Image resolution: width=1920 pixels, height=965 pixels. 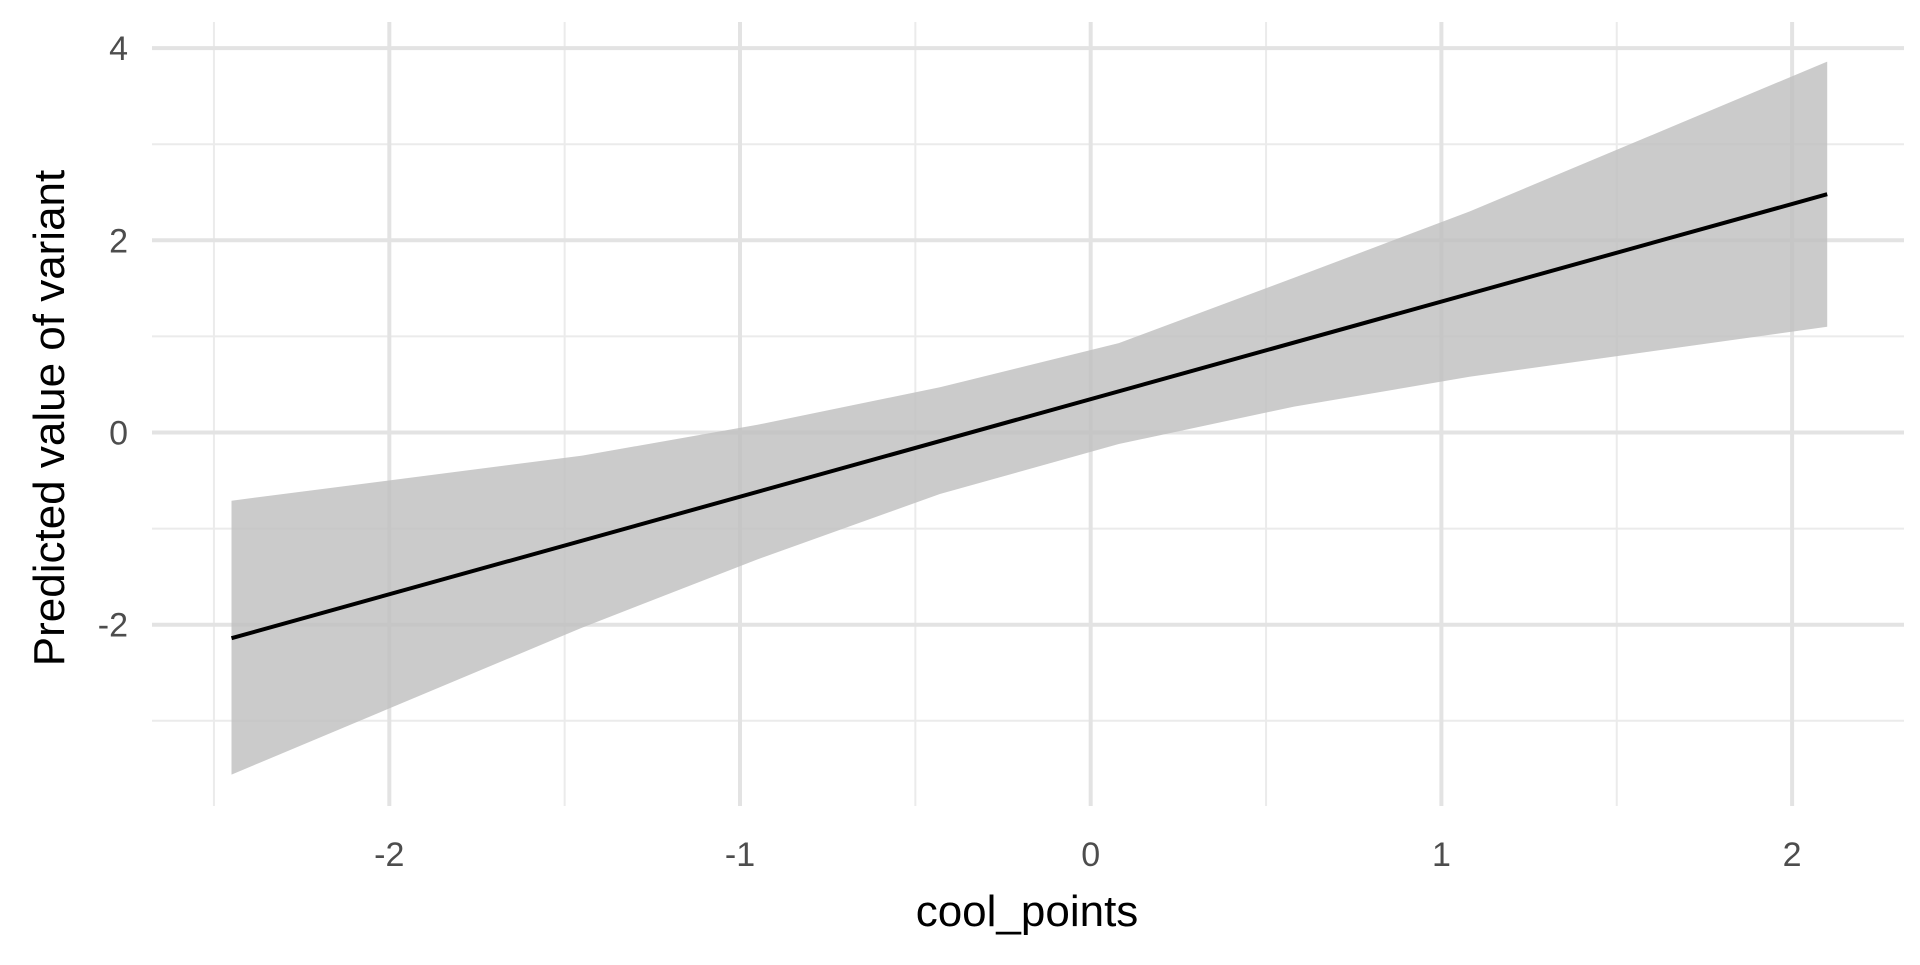 What do you see at coordinates (118, 434) in the screenshot?
I see `y-tick-label: 0` at bounding box center [118, 434].